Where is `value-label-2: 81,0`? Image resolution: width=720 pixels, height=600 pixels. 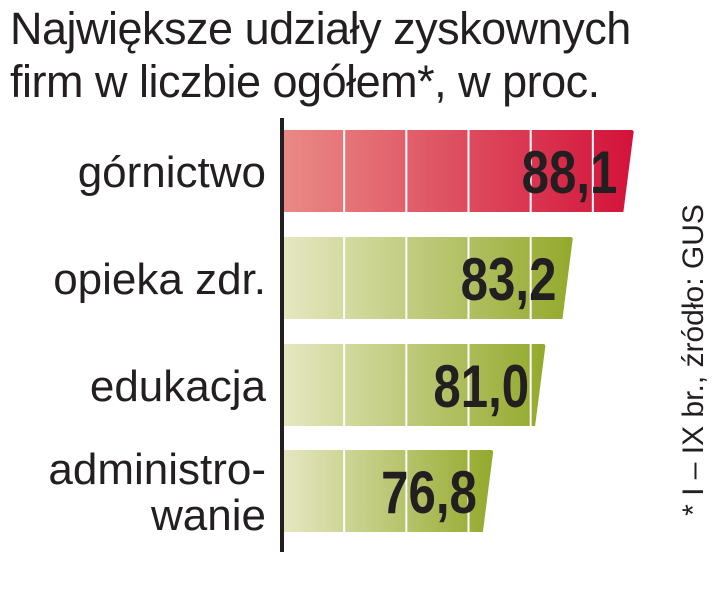 value-label-2: 81,0 is located at coordinates (481, 386).